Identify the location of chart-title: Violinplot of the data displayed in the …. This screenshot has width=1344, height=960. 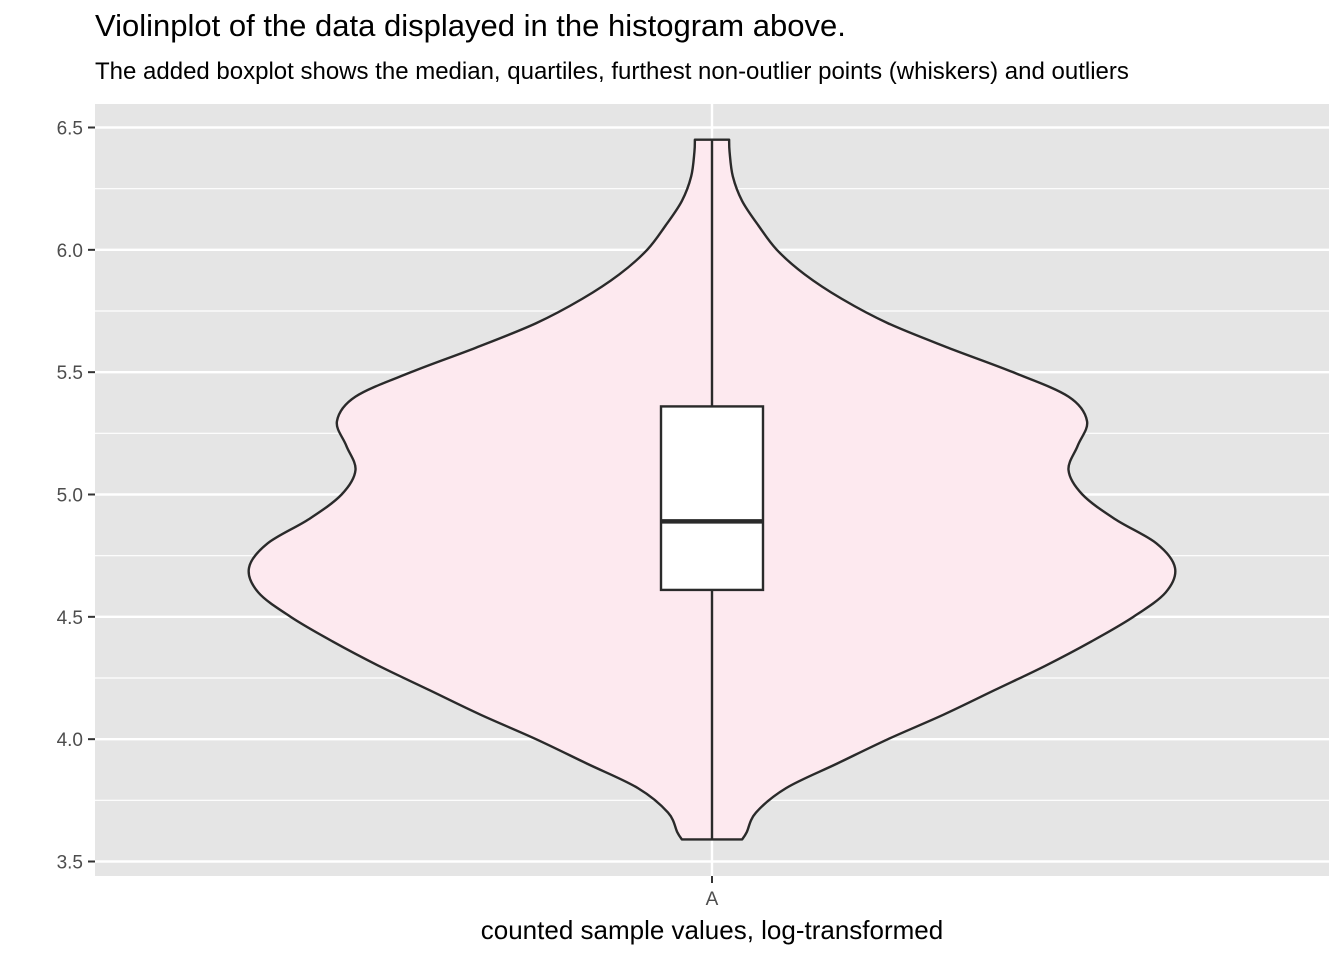
(470, 25).